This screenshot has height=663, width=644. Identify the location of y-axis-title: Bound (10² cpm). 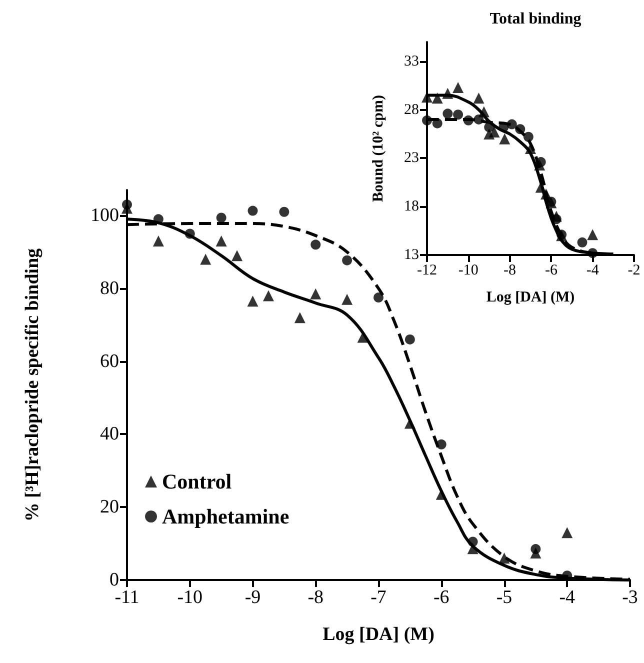
(378, 148).